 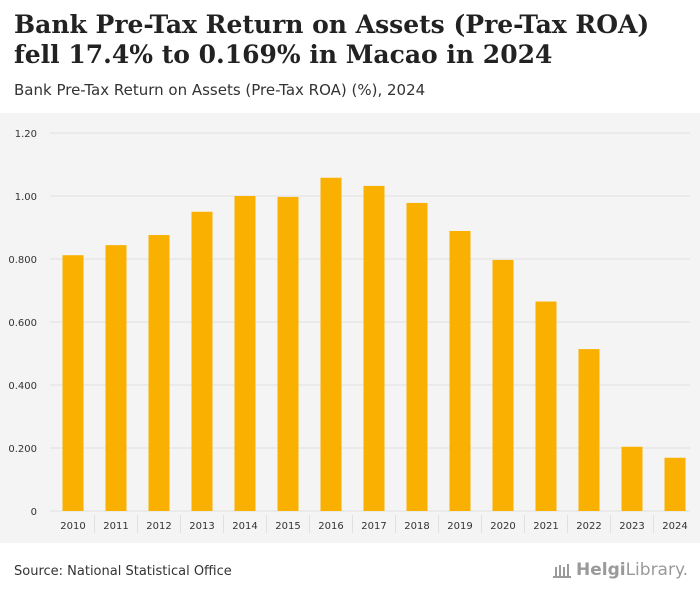 I want to click on x-tick-label: 2015, so click(x=287, y=526).